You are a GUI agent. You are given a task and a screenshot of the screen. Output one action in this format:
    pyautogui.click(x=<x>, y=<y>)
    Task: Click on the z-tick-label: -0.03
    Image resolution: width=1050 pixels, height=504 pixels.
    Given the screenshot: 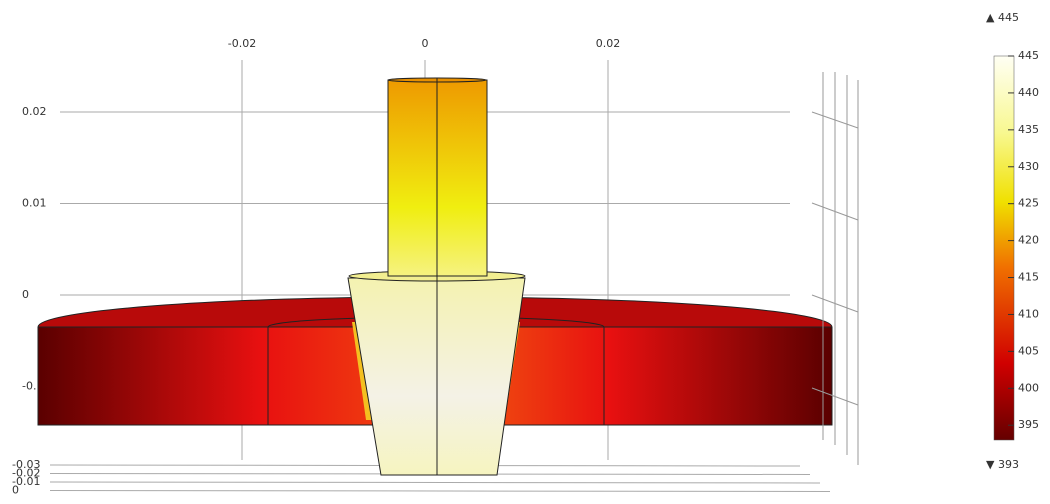 What is the action you would take?
    pyautogui.click(x=26, y=464)
    